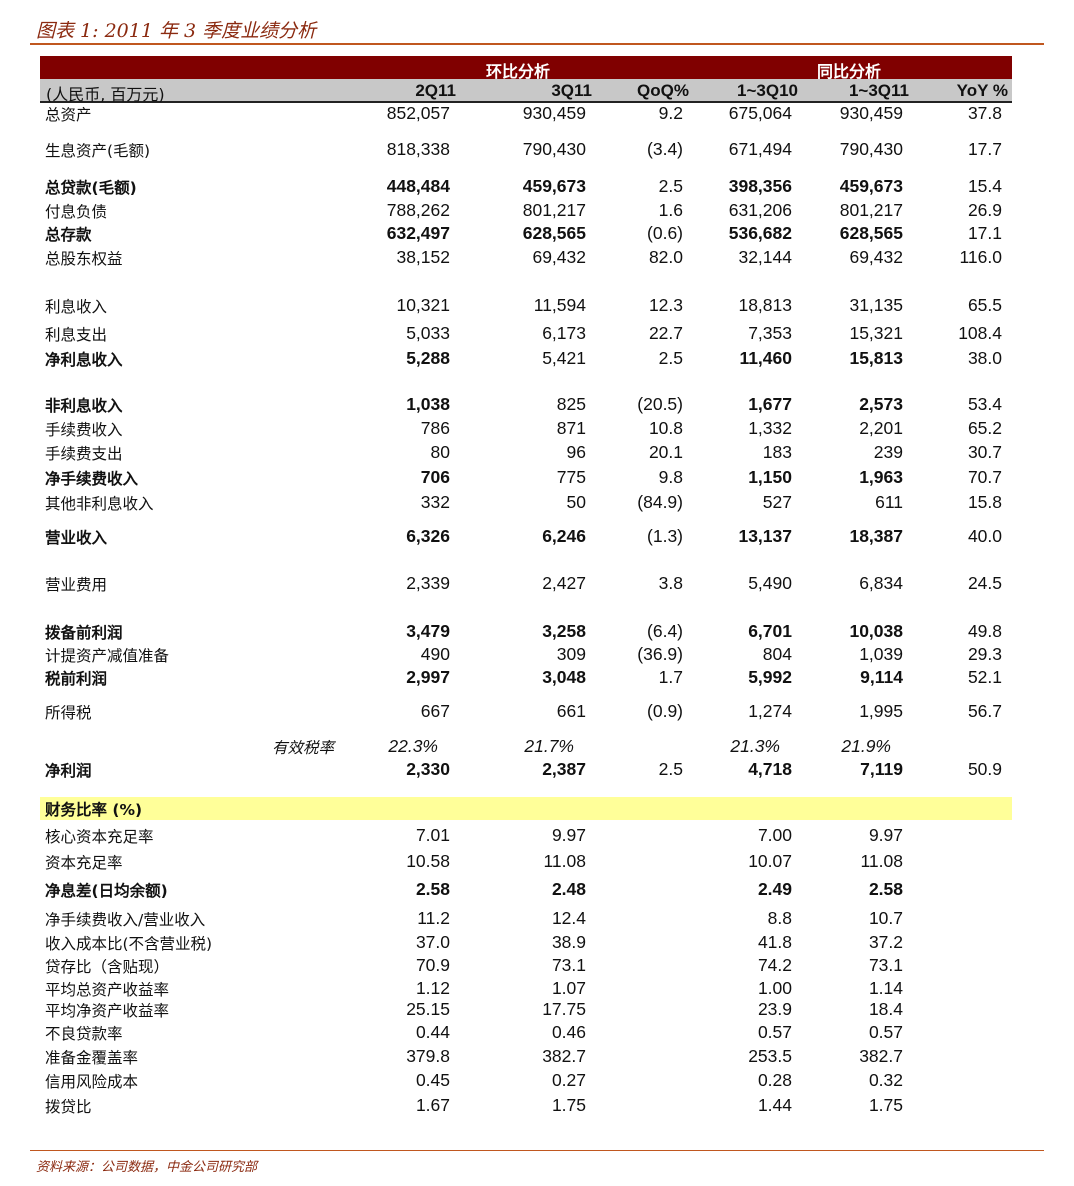 The image size is (1074, 1186). I want to click on cell-3Q11: 21.7%, so click(549, 746).